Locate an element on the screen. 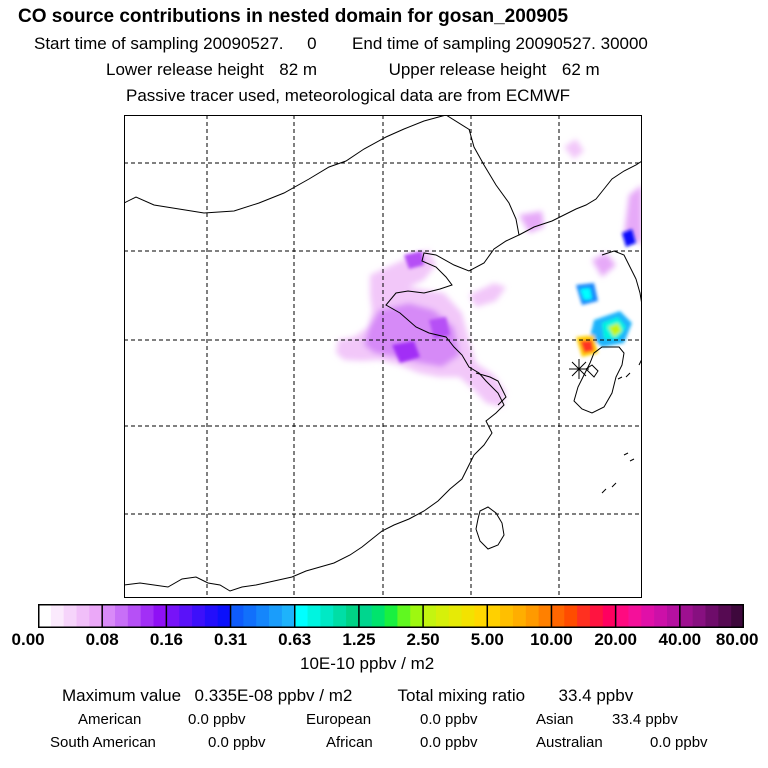 This screenshot has height=768, width=768. total-value: 33.4 ppbv is located at coordinates (596, 695).